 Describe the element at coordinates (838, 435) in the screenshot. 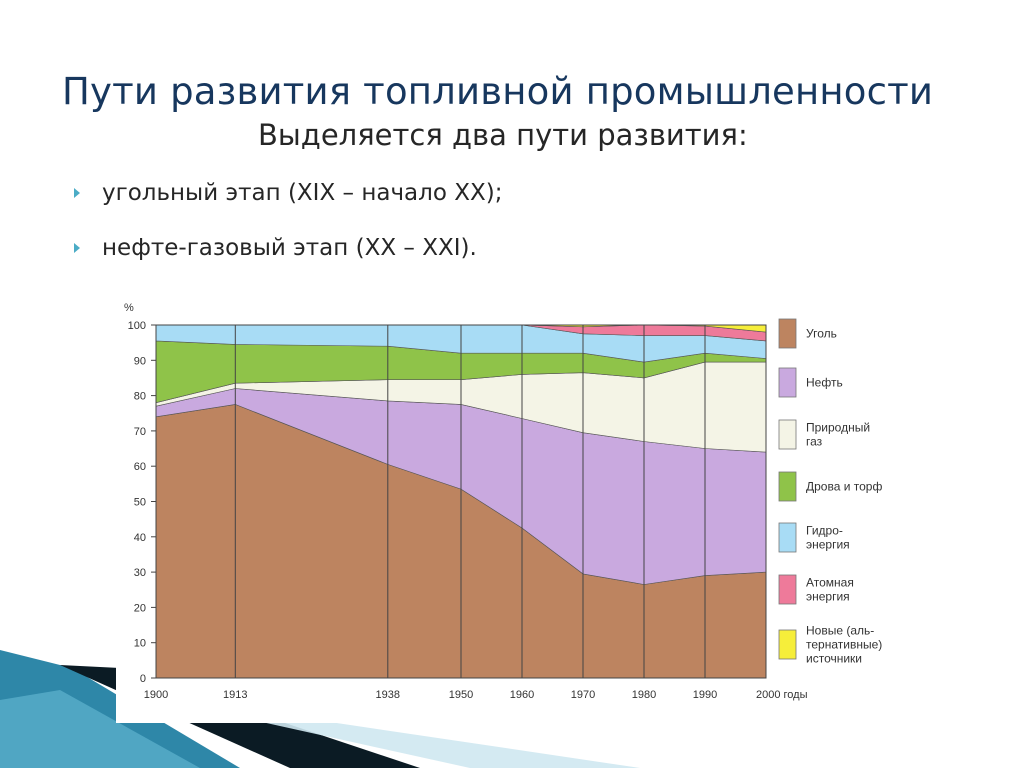

I see `legend-label-2: Природный газ` at that location.